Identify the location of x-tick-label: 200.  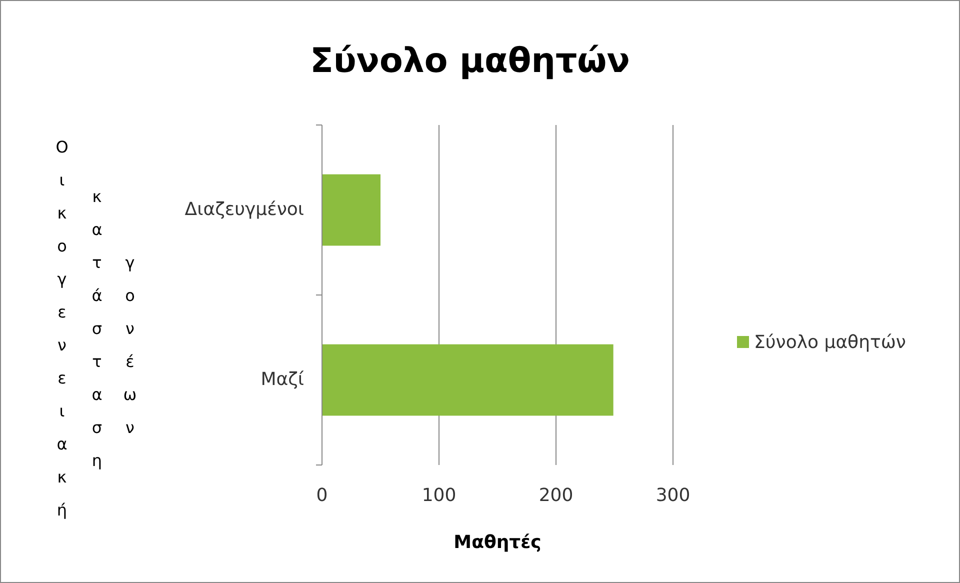
(556, 495).